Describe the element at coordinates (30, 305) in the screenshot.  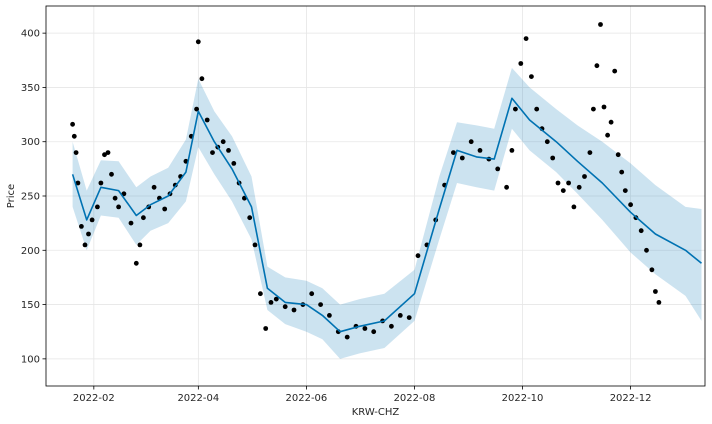
I see `y-tick-label: 150` at that location.